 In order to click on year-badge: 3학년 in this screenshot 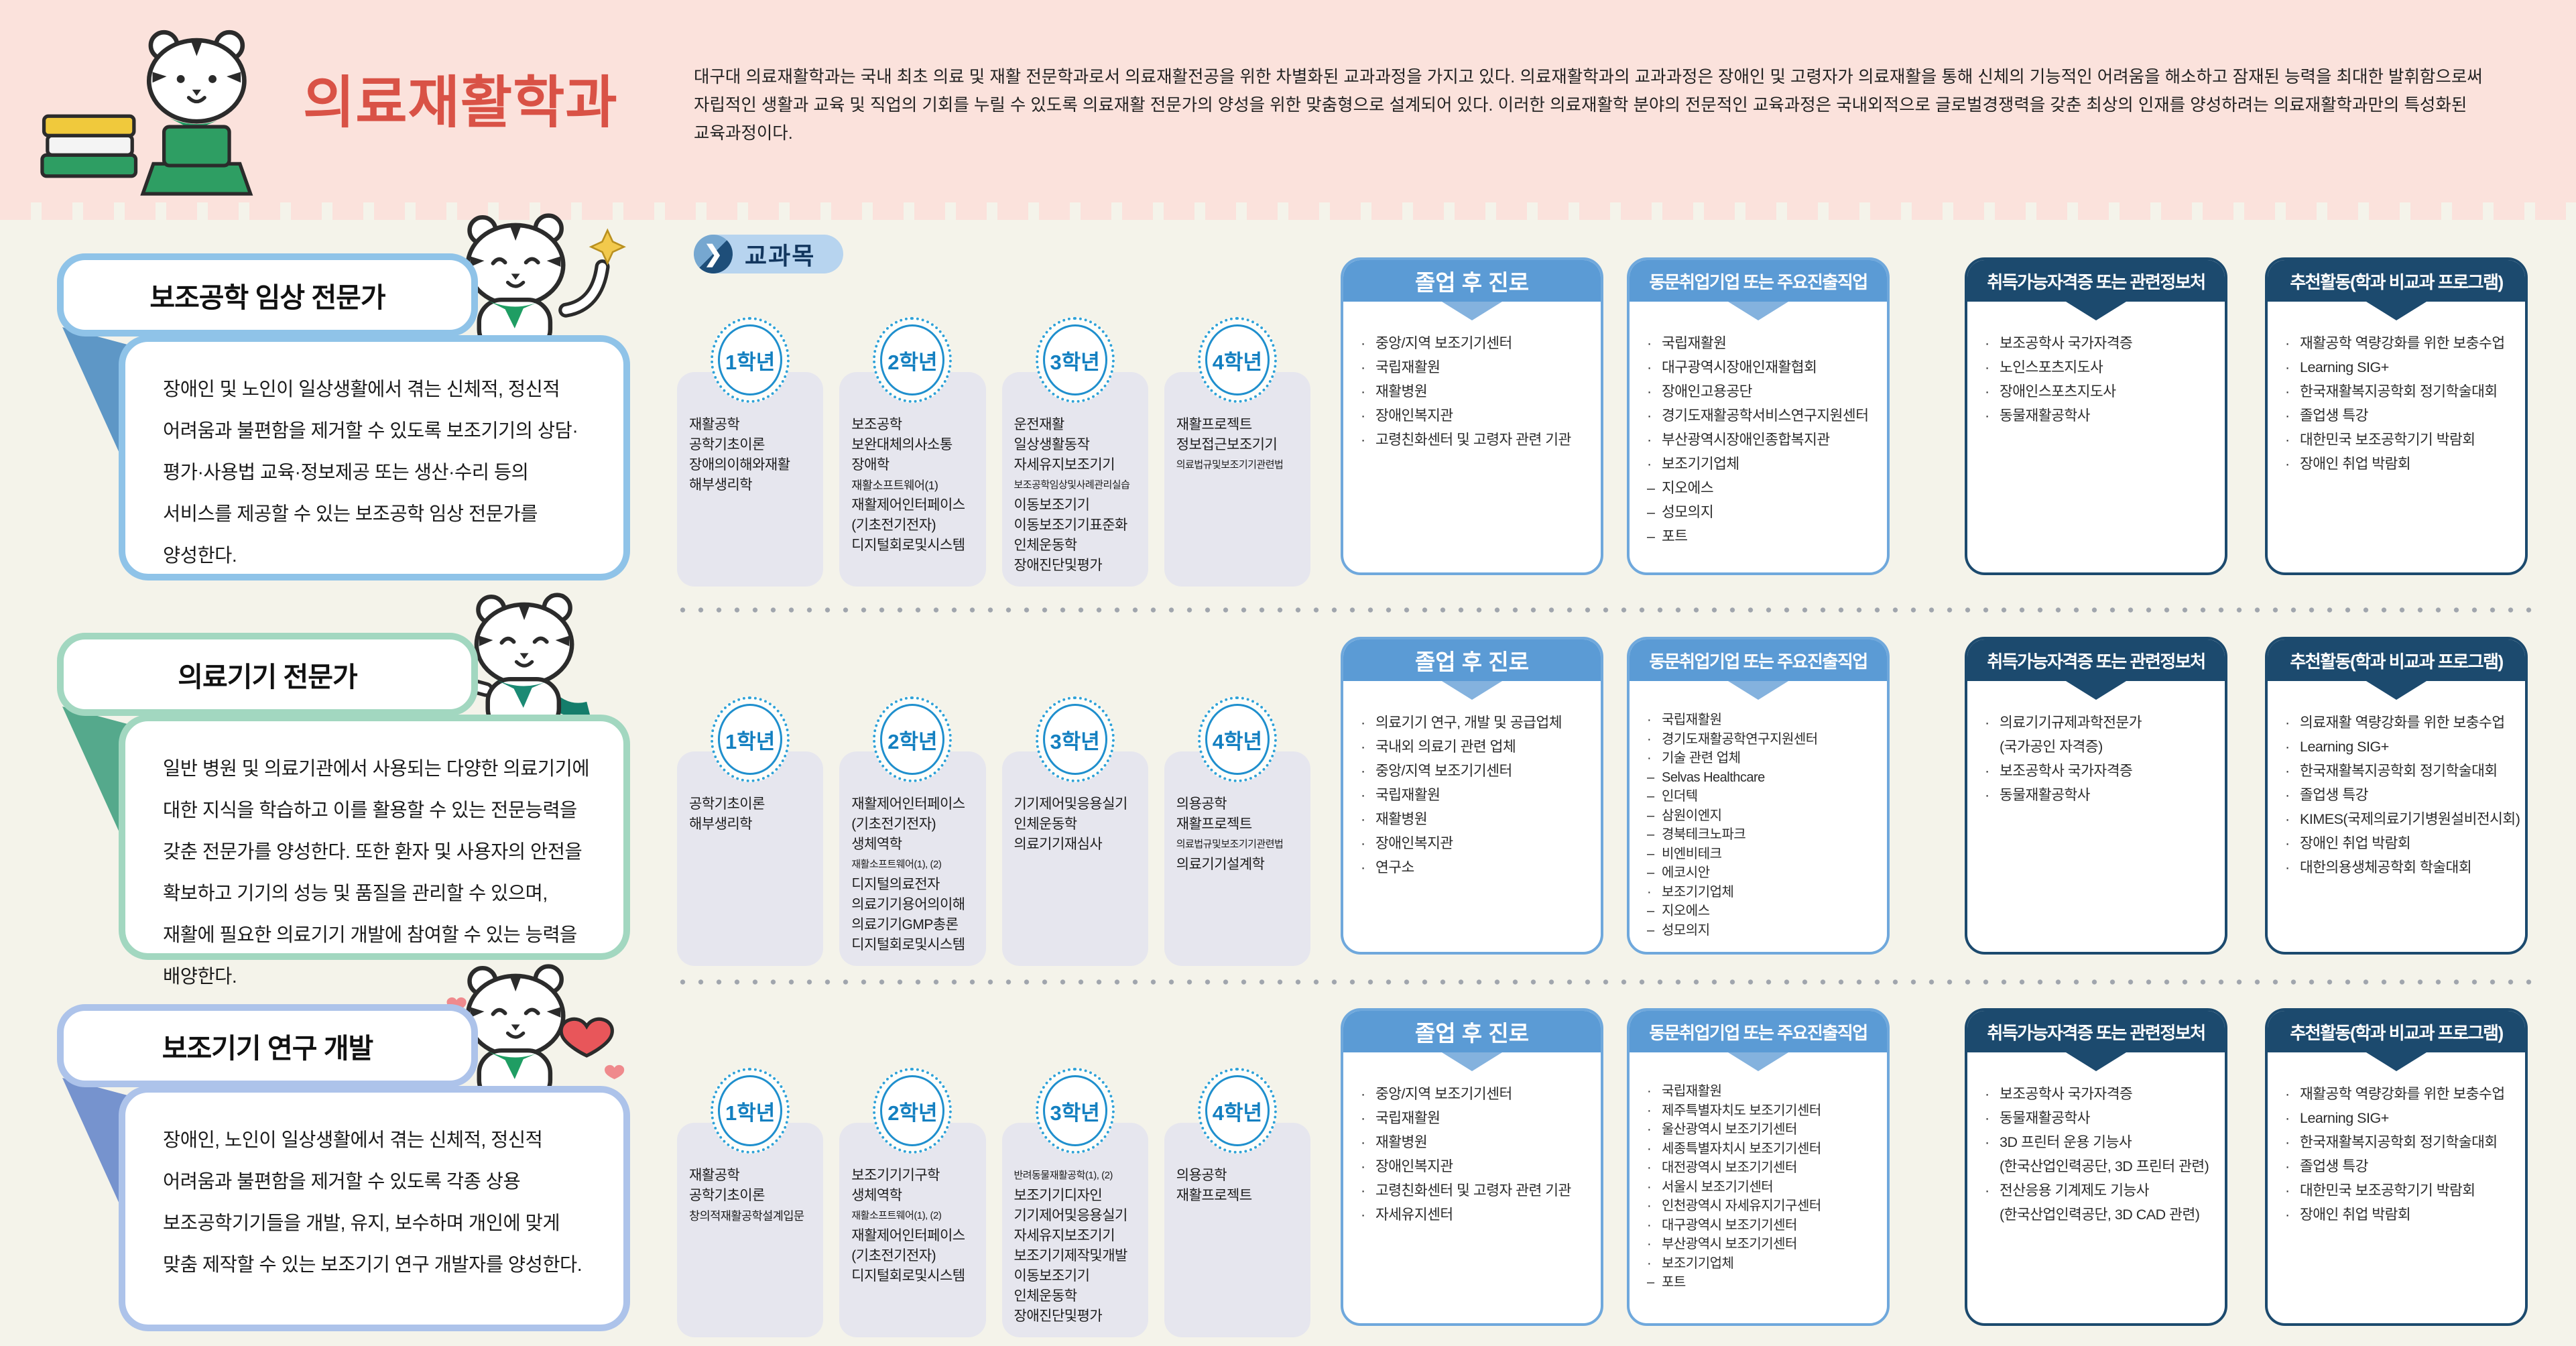, I will do `click(1075, 1111)`.